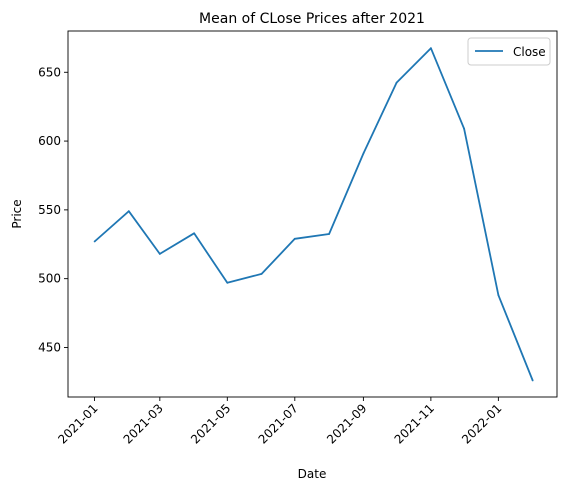 This screenshot has height=491, width=571. Describe the element at coordinates (210, 423) in the screenshot. I see `x-tick-label: 2021-05` at that location.